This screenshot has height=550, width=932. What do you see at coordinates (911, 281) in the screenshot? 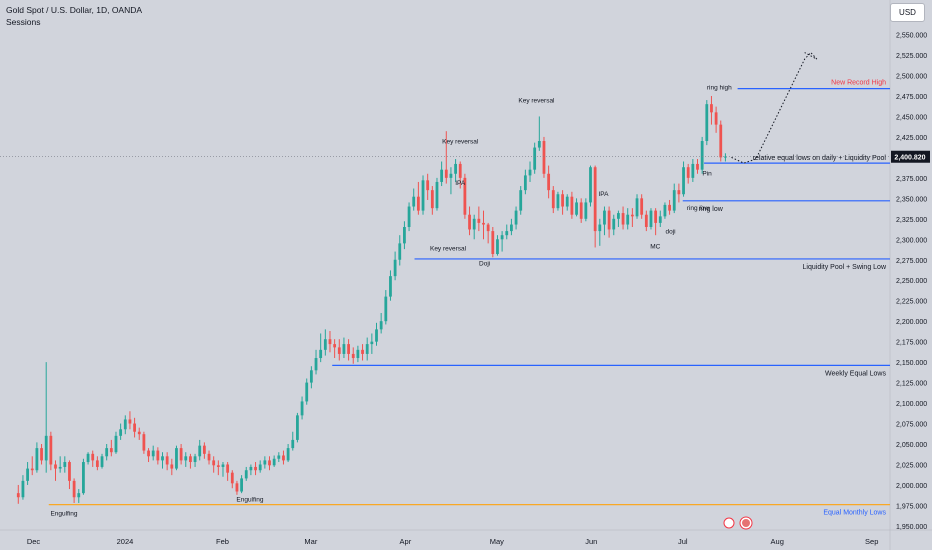
I see `price-tick-label: 2,250.000` at bounding box center [911, 281].